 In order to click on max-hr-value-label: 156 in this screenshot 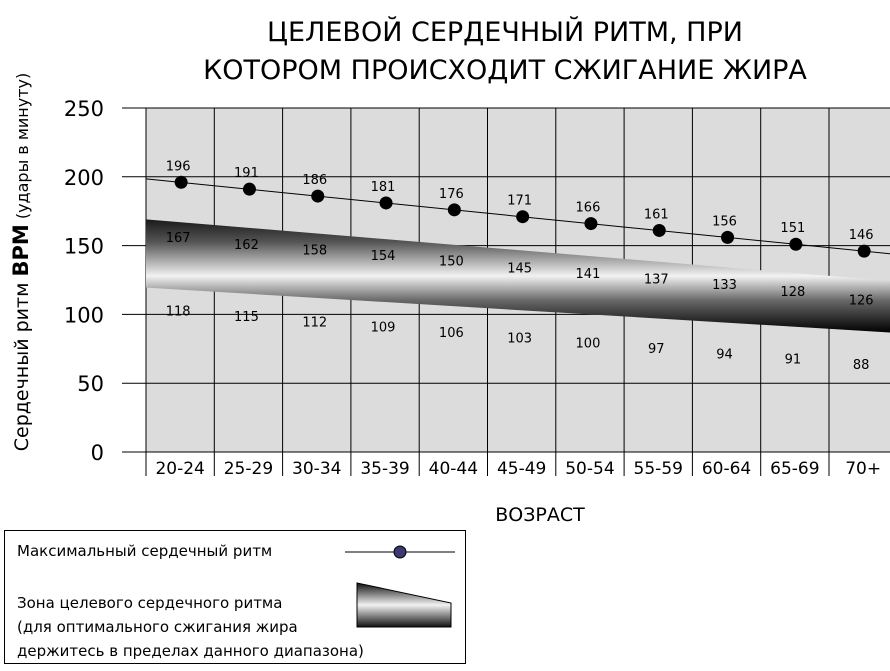, I will do `click(724, 221)`.